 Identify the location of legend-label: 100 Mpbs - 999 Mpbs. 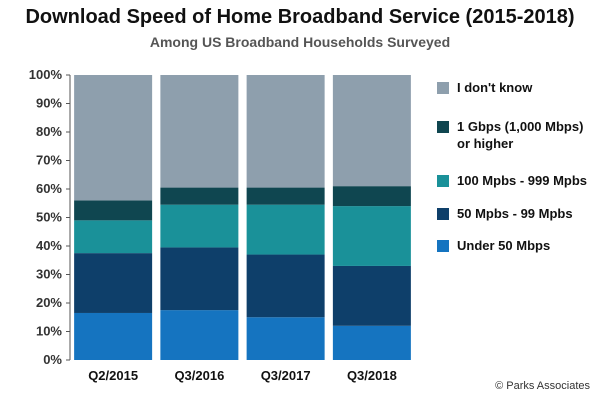
(522, 180).